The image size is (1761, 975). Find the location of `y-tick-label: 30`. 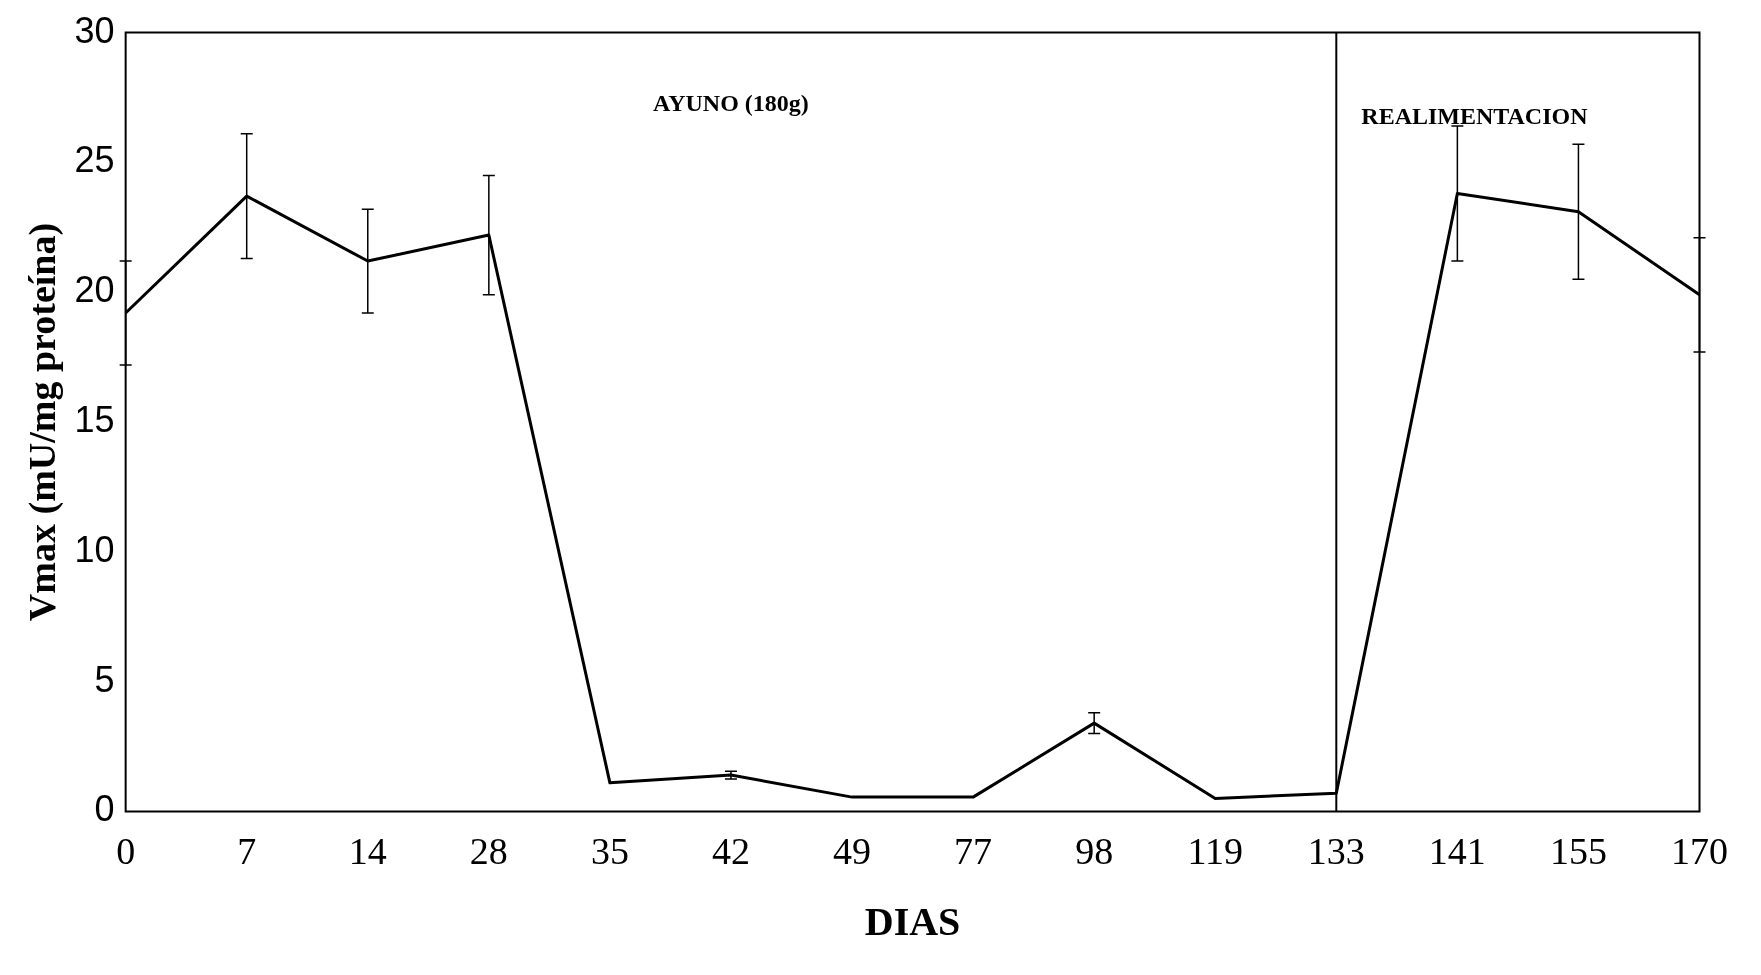

y-tick-label: 30 is located at coordinates (94, 30).